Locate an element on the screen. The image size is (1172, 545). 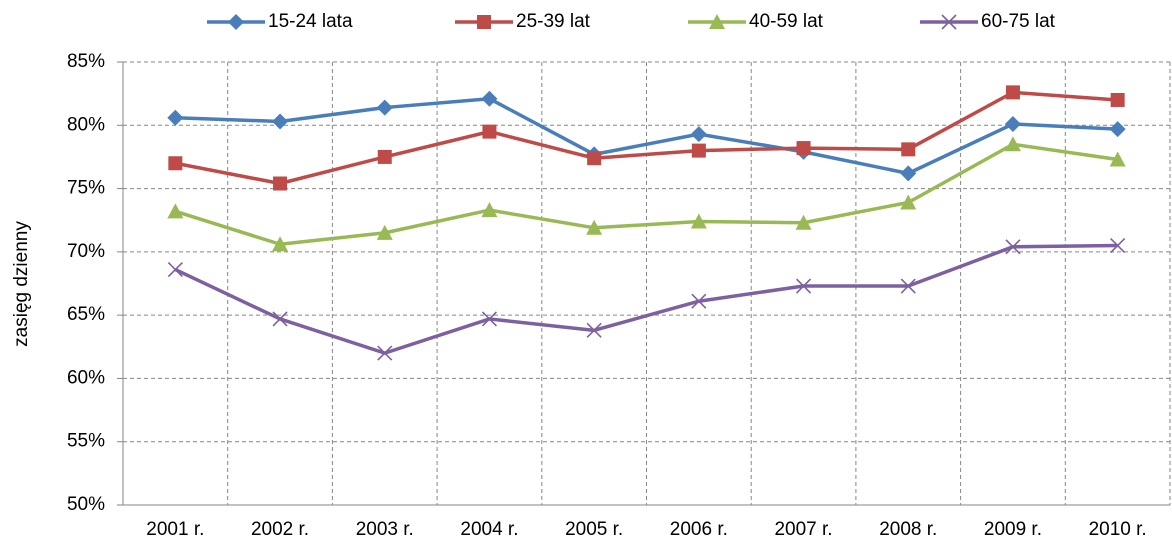
legend-label: 15-24 lata is located at coordinates (310, 21).